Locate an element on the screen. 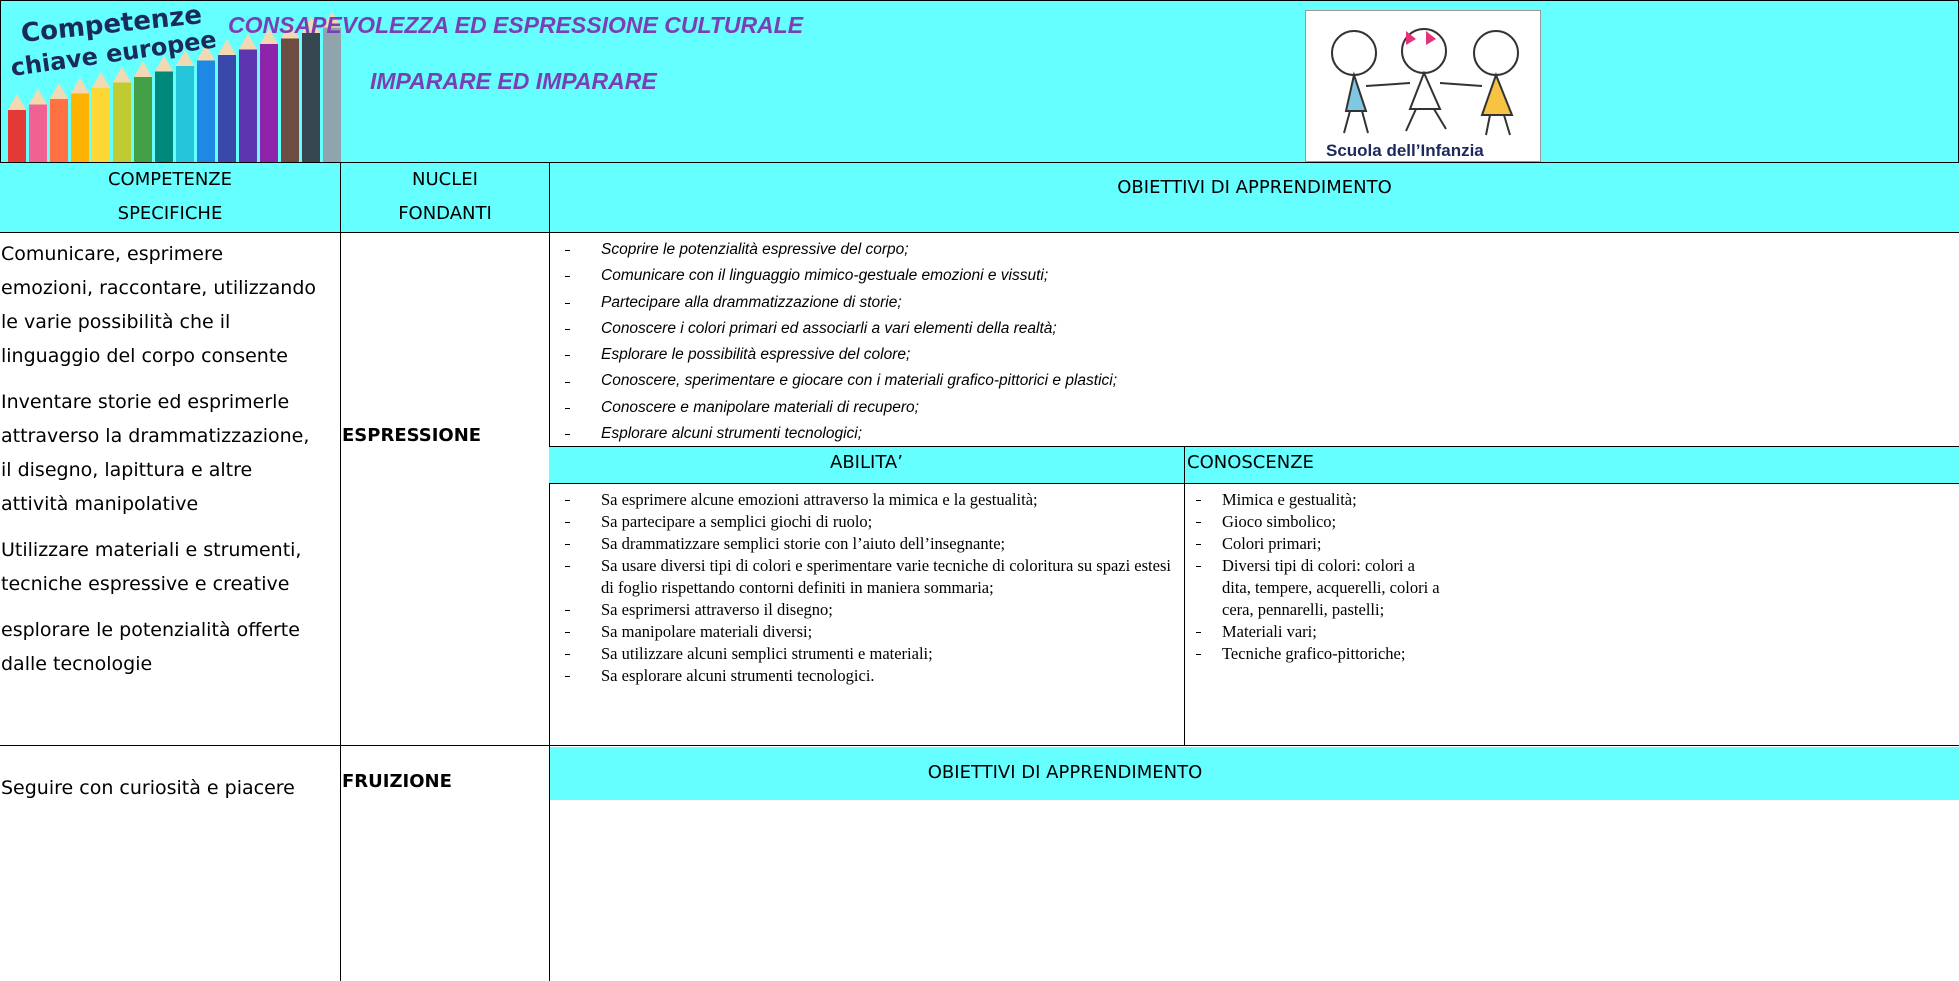  conoscenza: Materiali vari; is located at coordinates (1315, 632).